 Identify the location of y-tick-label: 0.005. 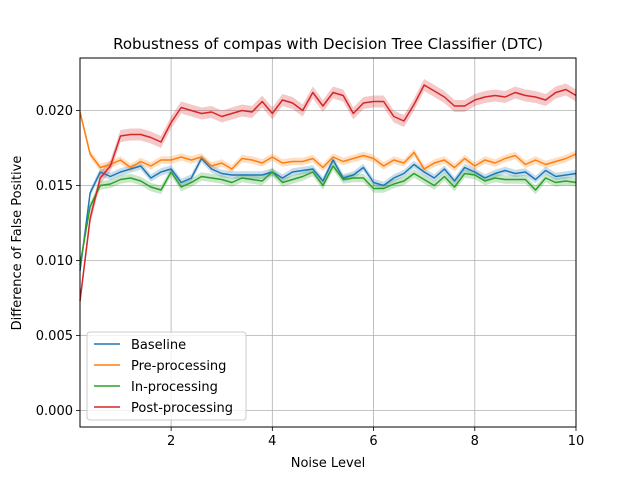
(54, 336).